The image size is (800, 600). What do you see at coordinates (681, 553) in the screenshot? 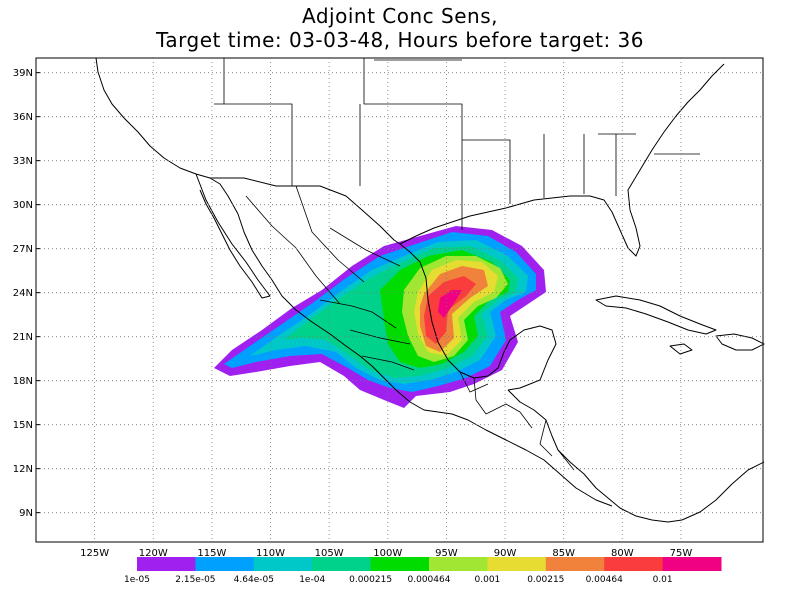
I see `lon-tick-label: 75W` at bounding box center [681, 553].